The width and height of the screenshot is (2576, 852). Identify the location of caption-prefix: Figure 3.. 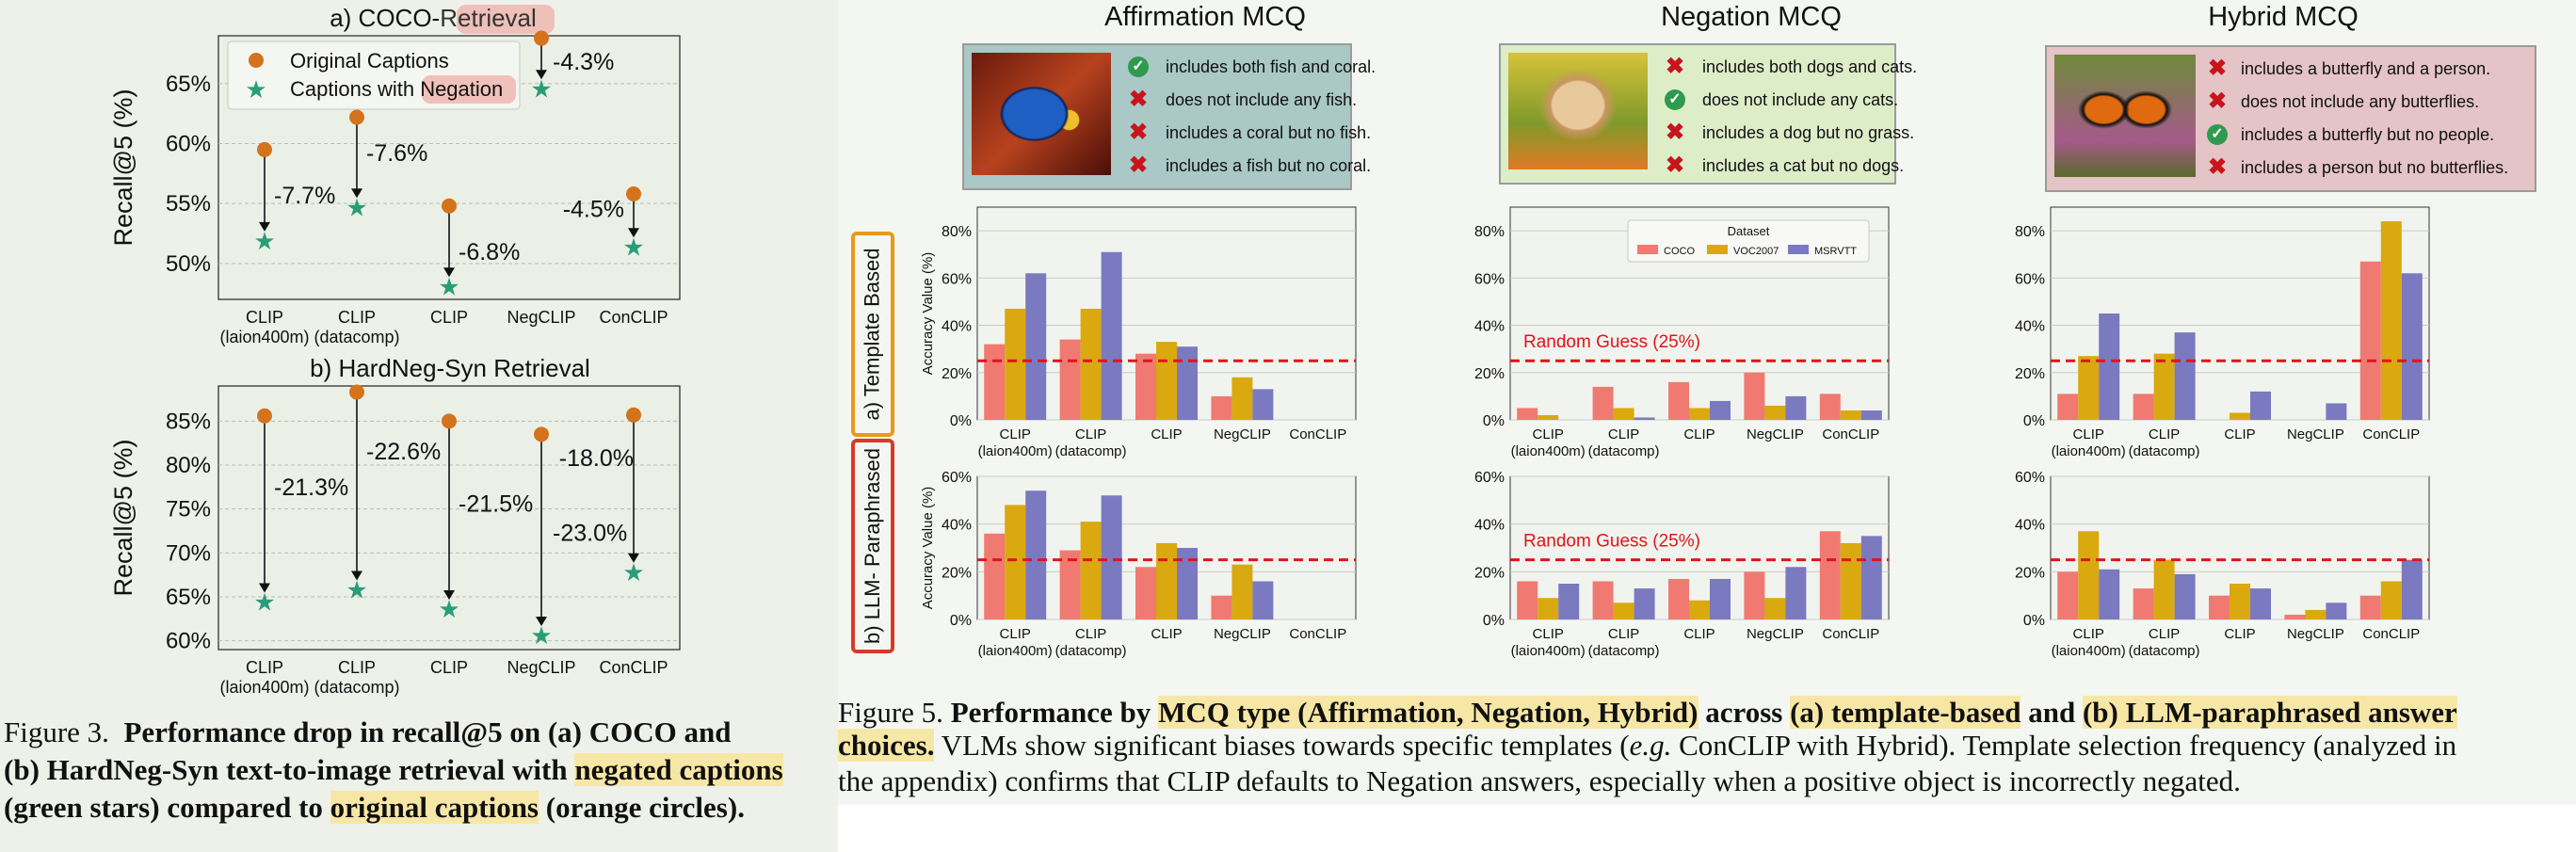
(56, 731).